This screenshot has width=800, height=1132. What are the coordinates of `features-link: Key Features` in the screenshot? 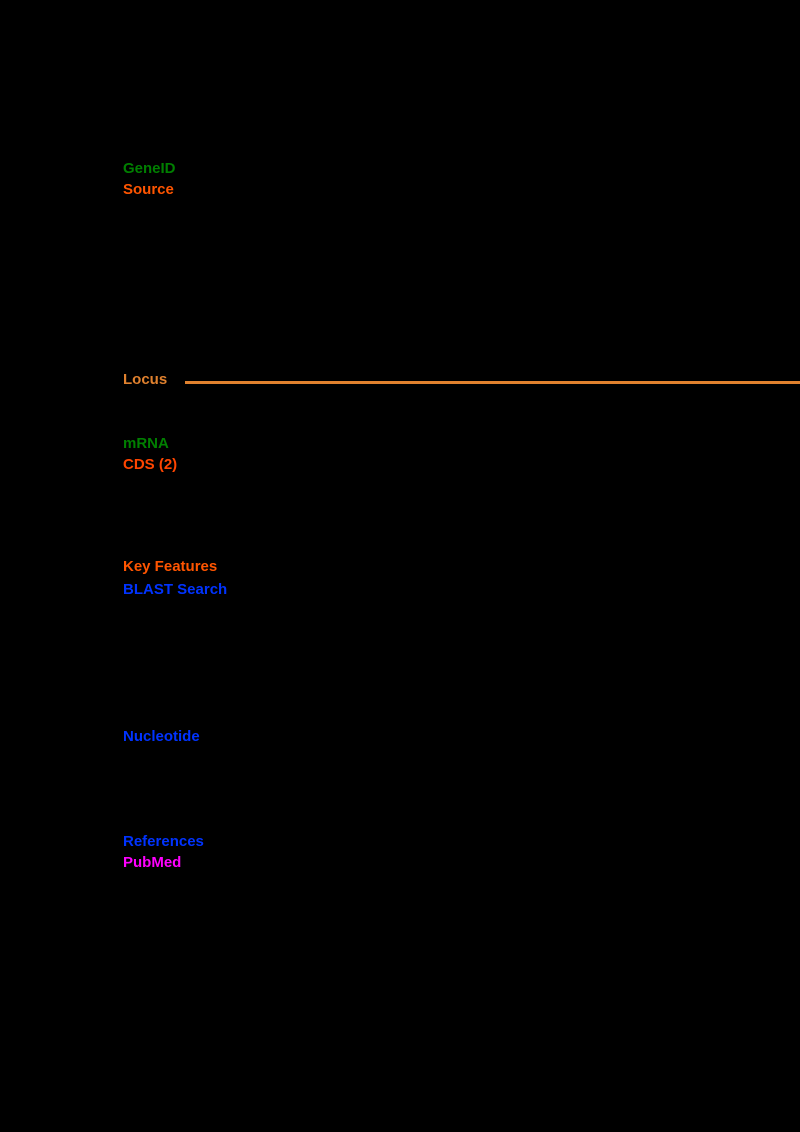 It's located at (170, 566).